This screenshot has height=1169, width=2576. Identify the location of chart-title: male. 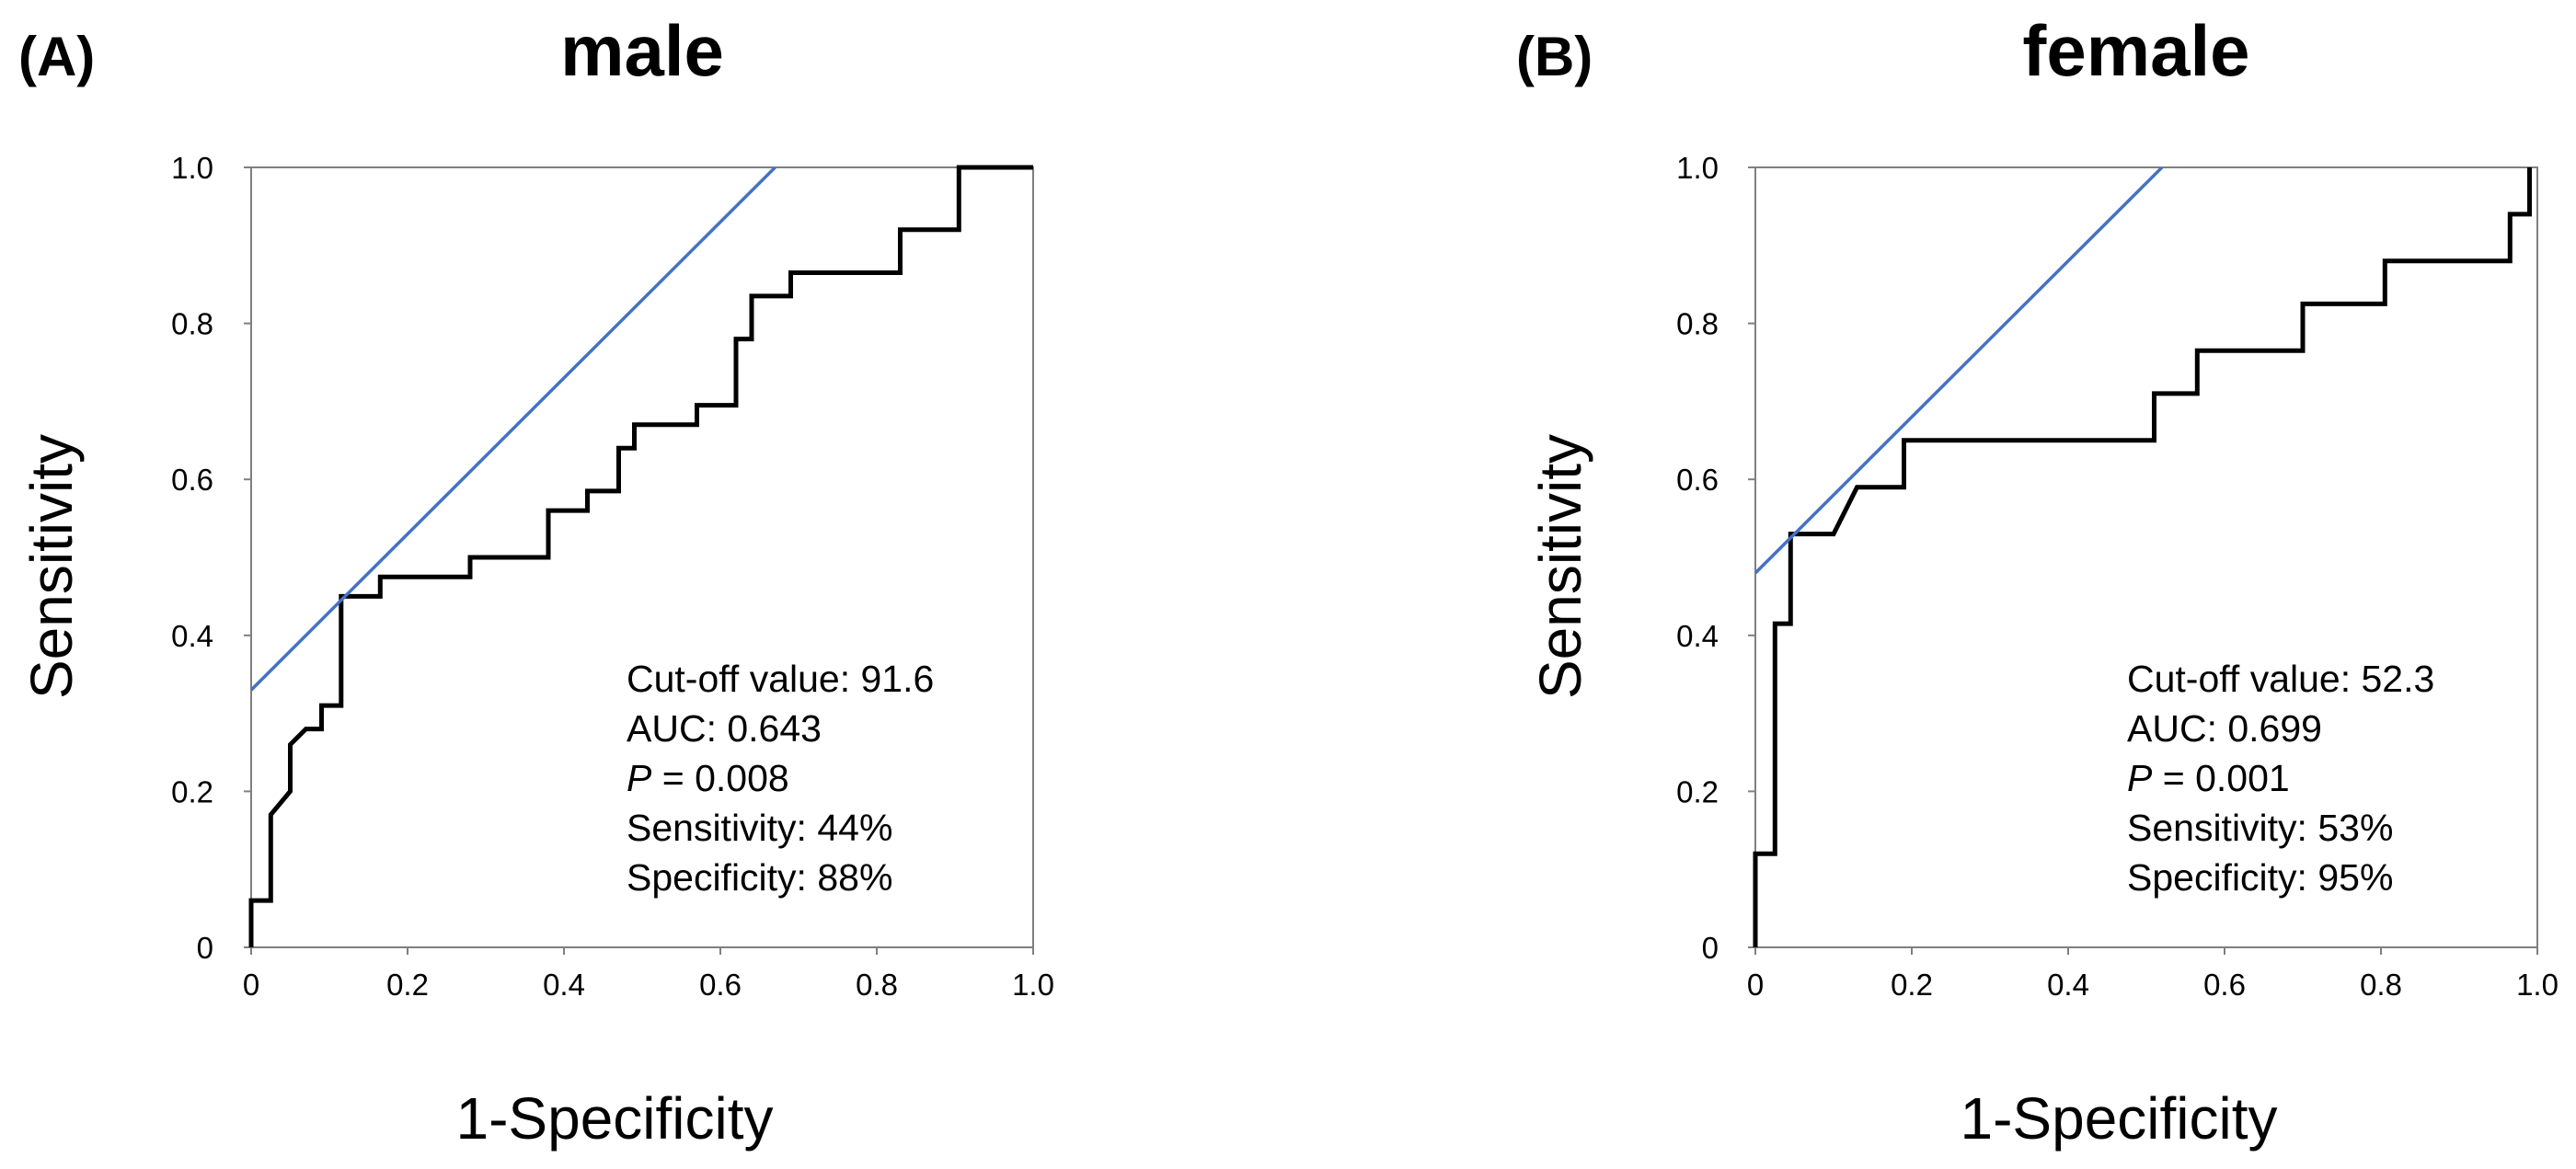
(642, 50).